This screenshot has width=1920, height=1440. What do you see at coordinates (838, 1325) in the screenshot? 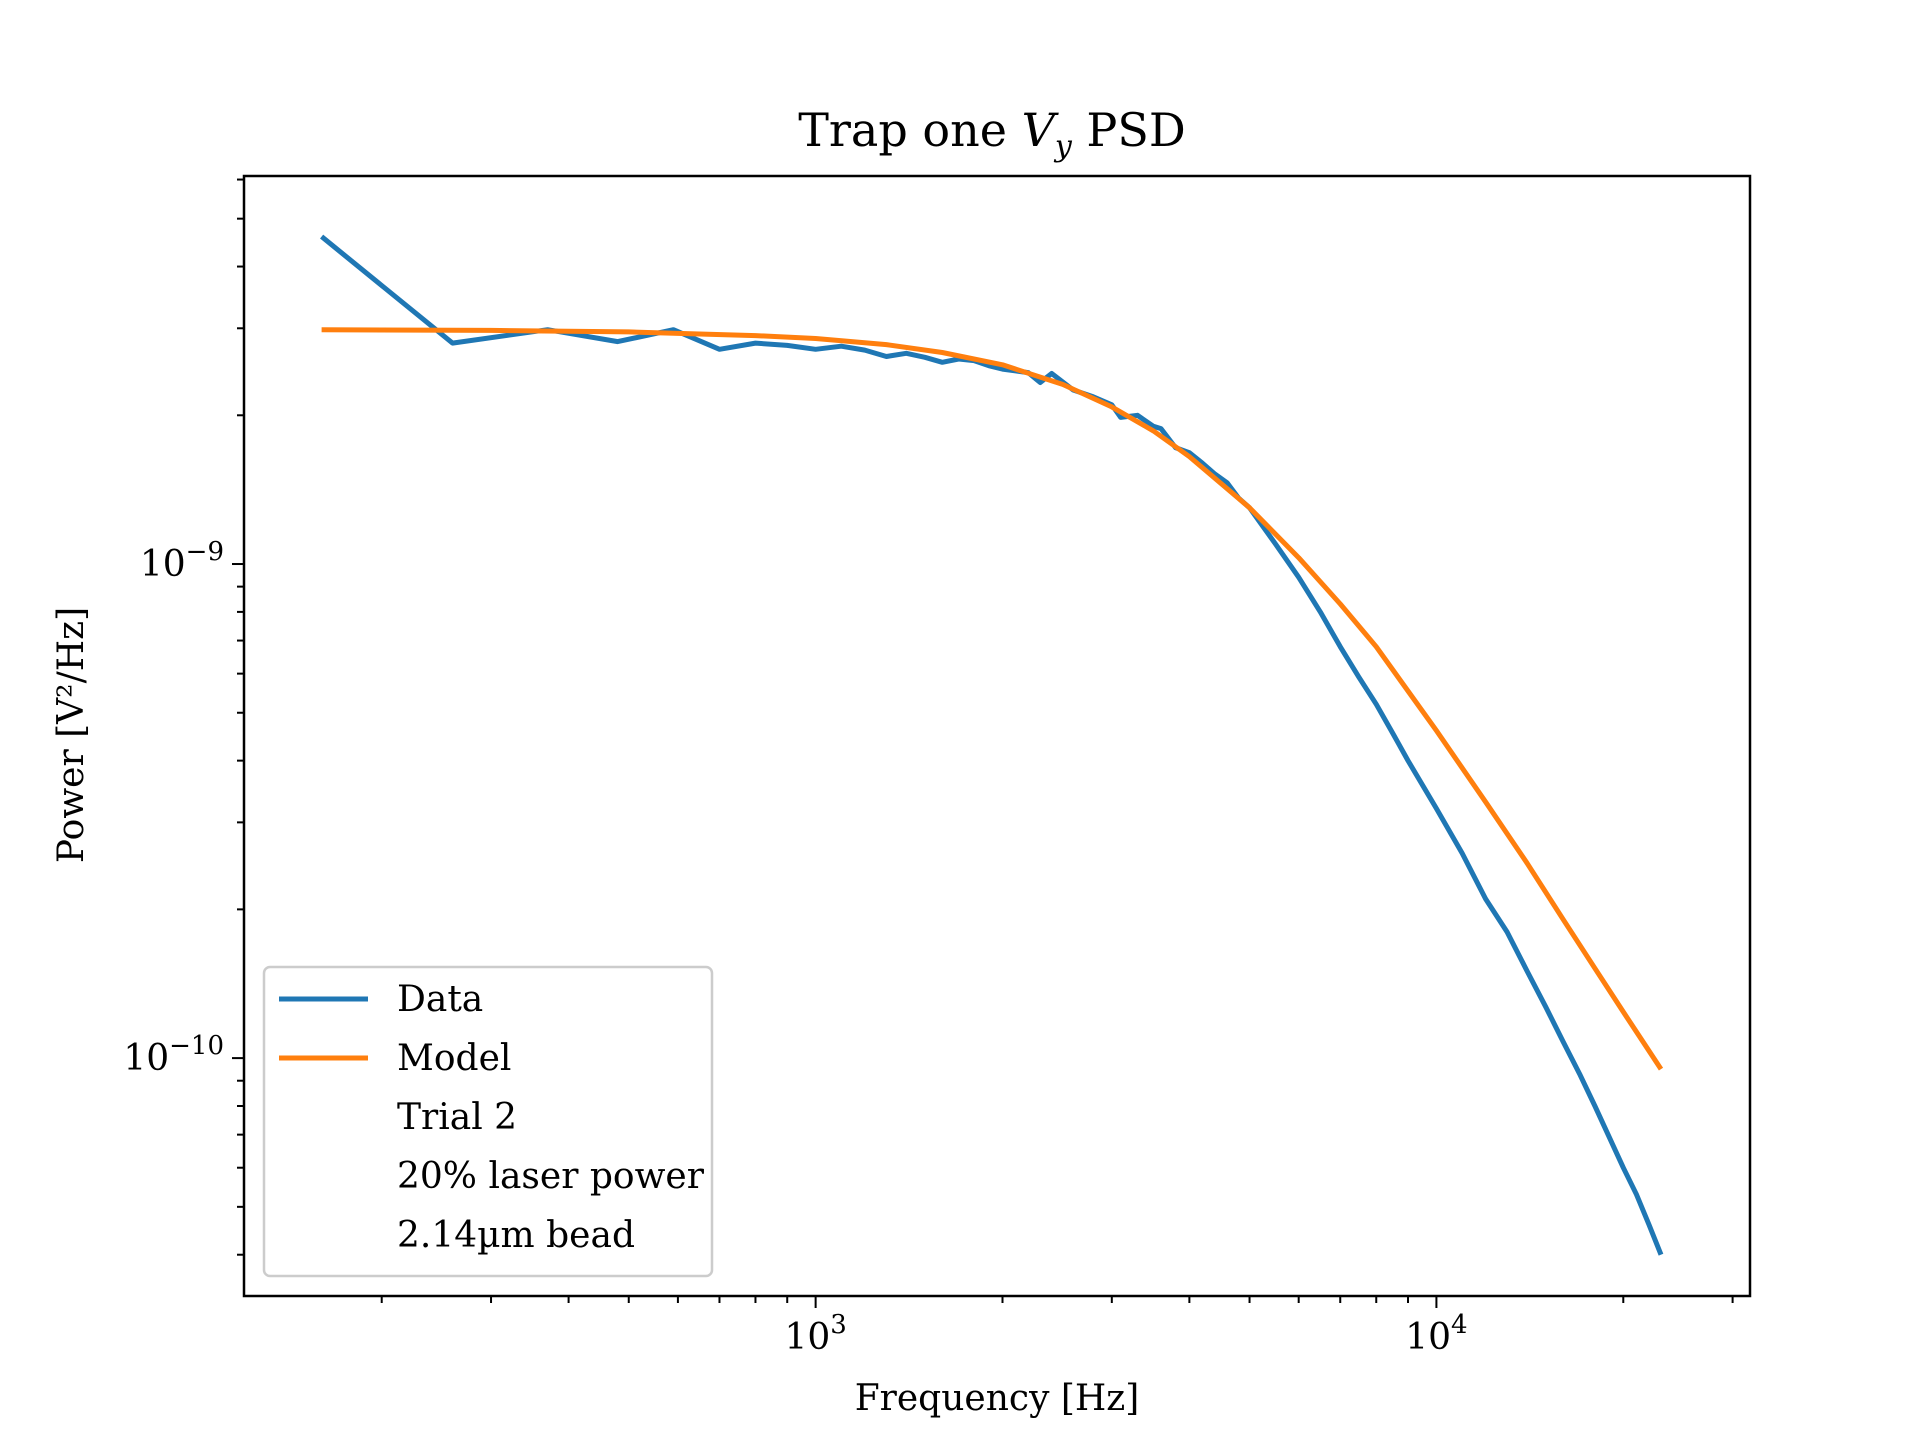
I see `x-tick-label-exponent: 3` at bounding box center [838, 1325].